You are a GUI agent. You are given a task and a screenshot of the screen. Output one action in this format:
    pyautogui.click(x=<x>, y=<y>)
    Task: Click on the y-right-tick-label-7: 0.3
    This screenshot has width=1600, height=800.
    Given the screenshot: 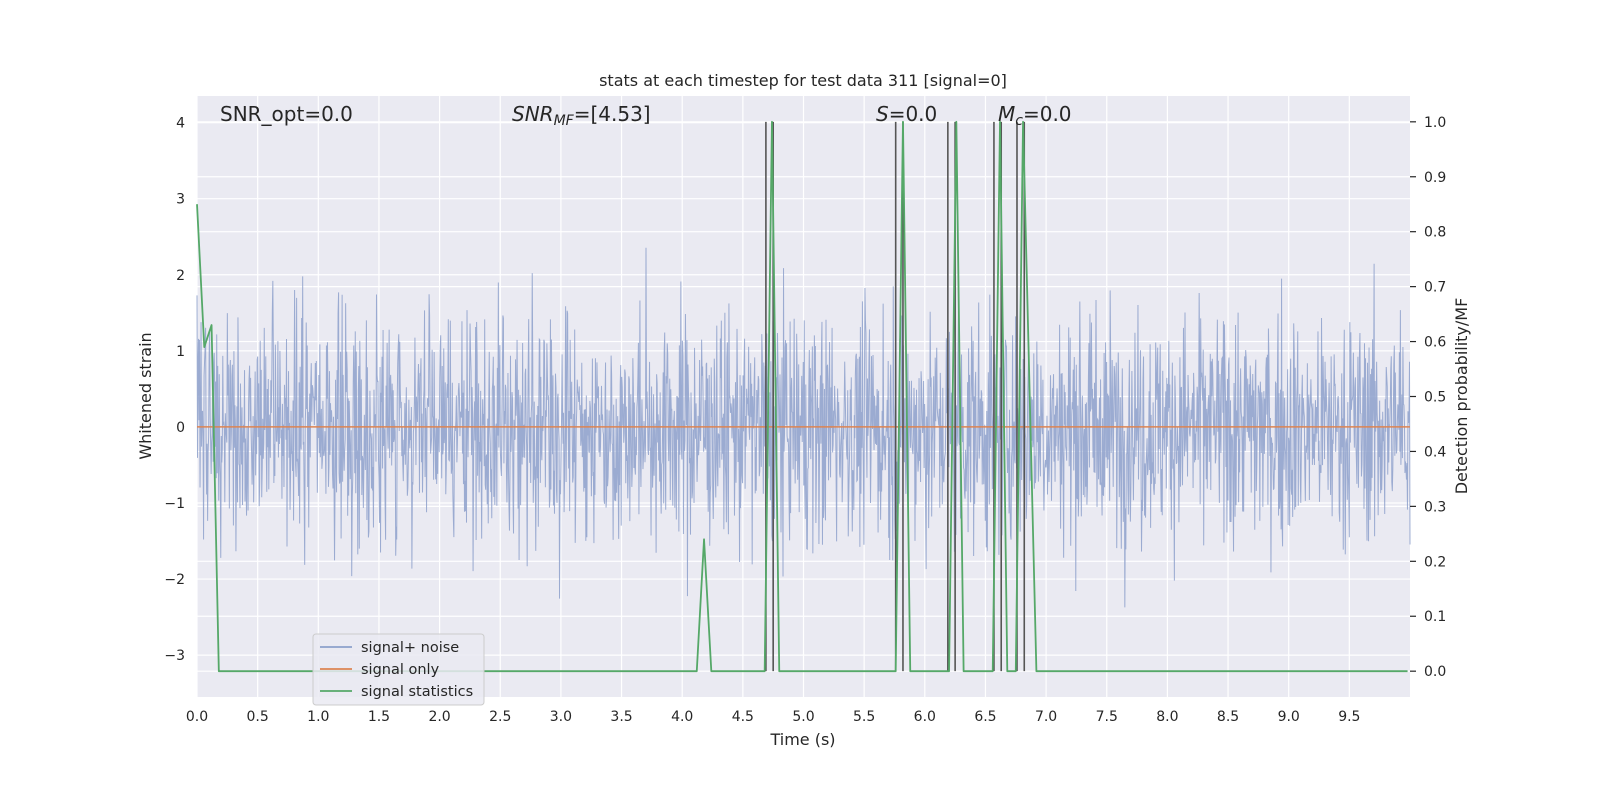 What is the action you would take?
    pyautogui.click(x=1435, y=507)
    